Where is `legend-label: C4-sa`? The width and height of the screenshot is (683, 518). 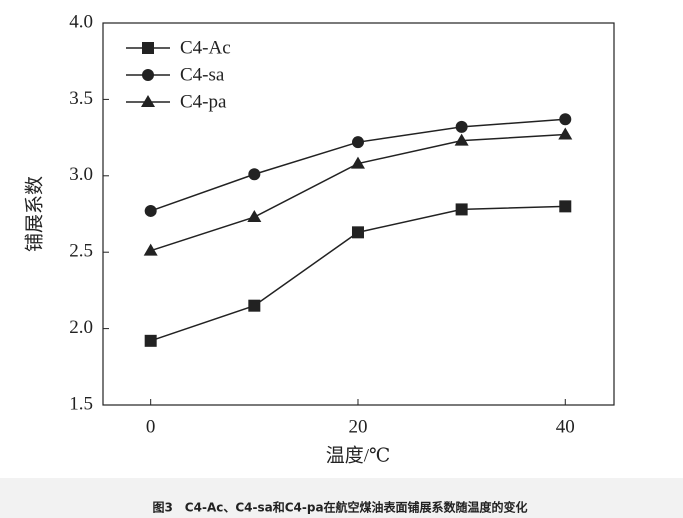
legend-label: C4-sa is located at coordinates (202, 74).